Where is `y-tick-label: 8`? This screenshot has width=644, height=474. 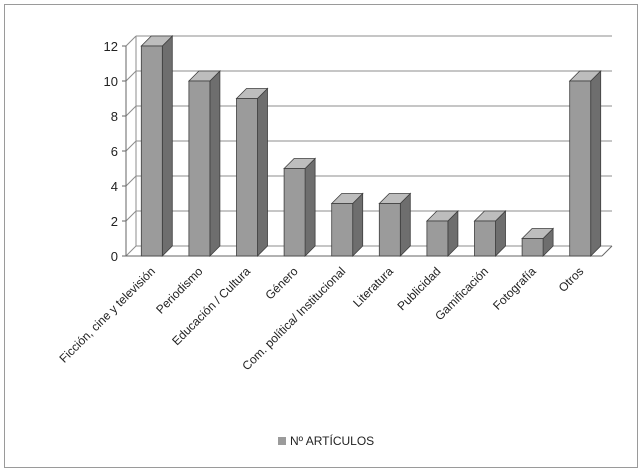 y-tick-label: 8 is located at coordinates (114, 116).